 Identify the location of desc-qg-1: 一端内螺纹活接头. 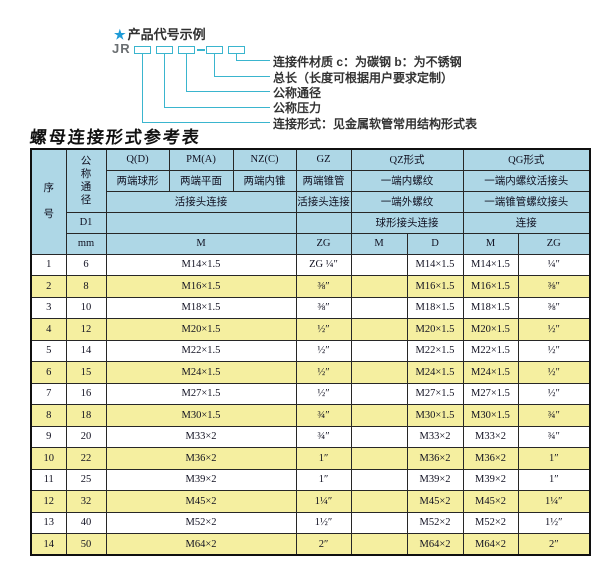
(526, 180).